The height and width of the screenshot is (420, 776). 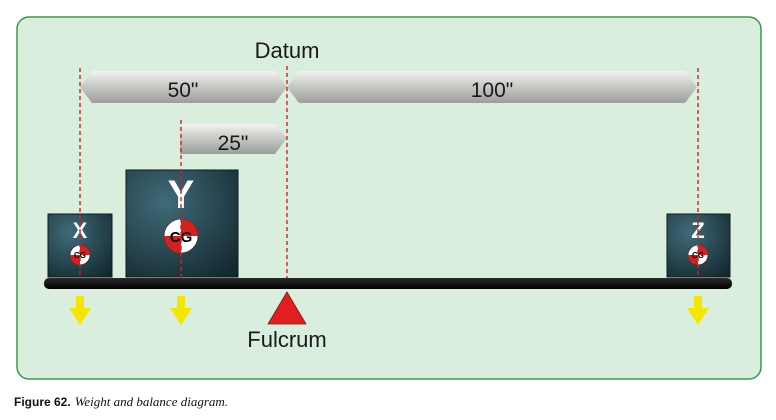 What do you see at coordinates (286, 339) in the screenshot?
I see `fulcrum-label: Fulcrum` at bounding box center [286, 339].